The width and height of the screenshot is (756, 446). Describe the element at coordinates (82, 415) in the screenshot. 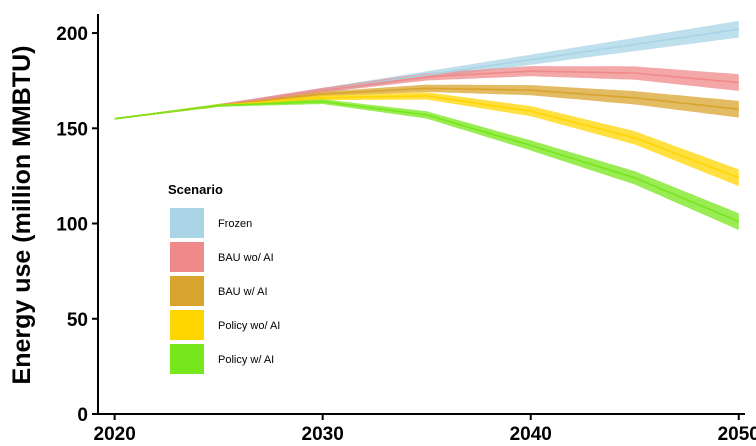

I see `y-tick-label-0: 0` at that location.